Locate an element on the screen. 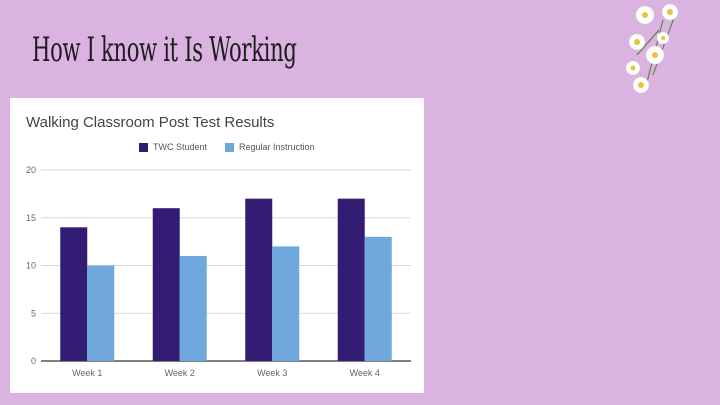  x-tick-label: Week 1 is located at coordinates (87, 373).